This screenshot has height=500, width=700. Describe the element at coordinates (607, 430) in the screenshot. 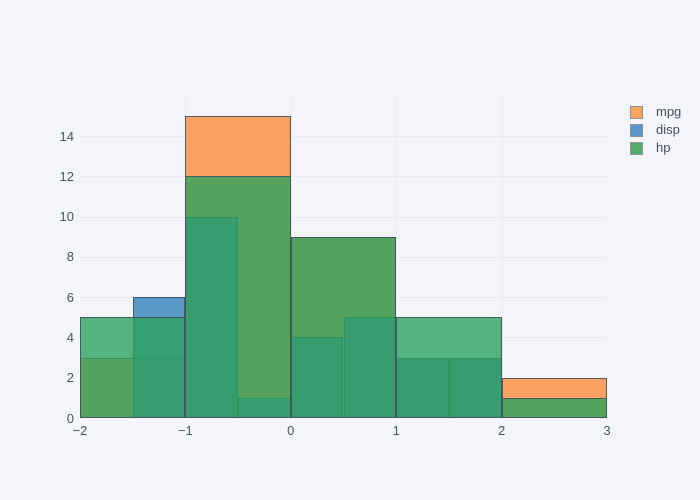

I see `x-tick-label-3: 3` at that location.